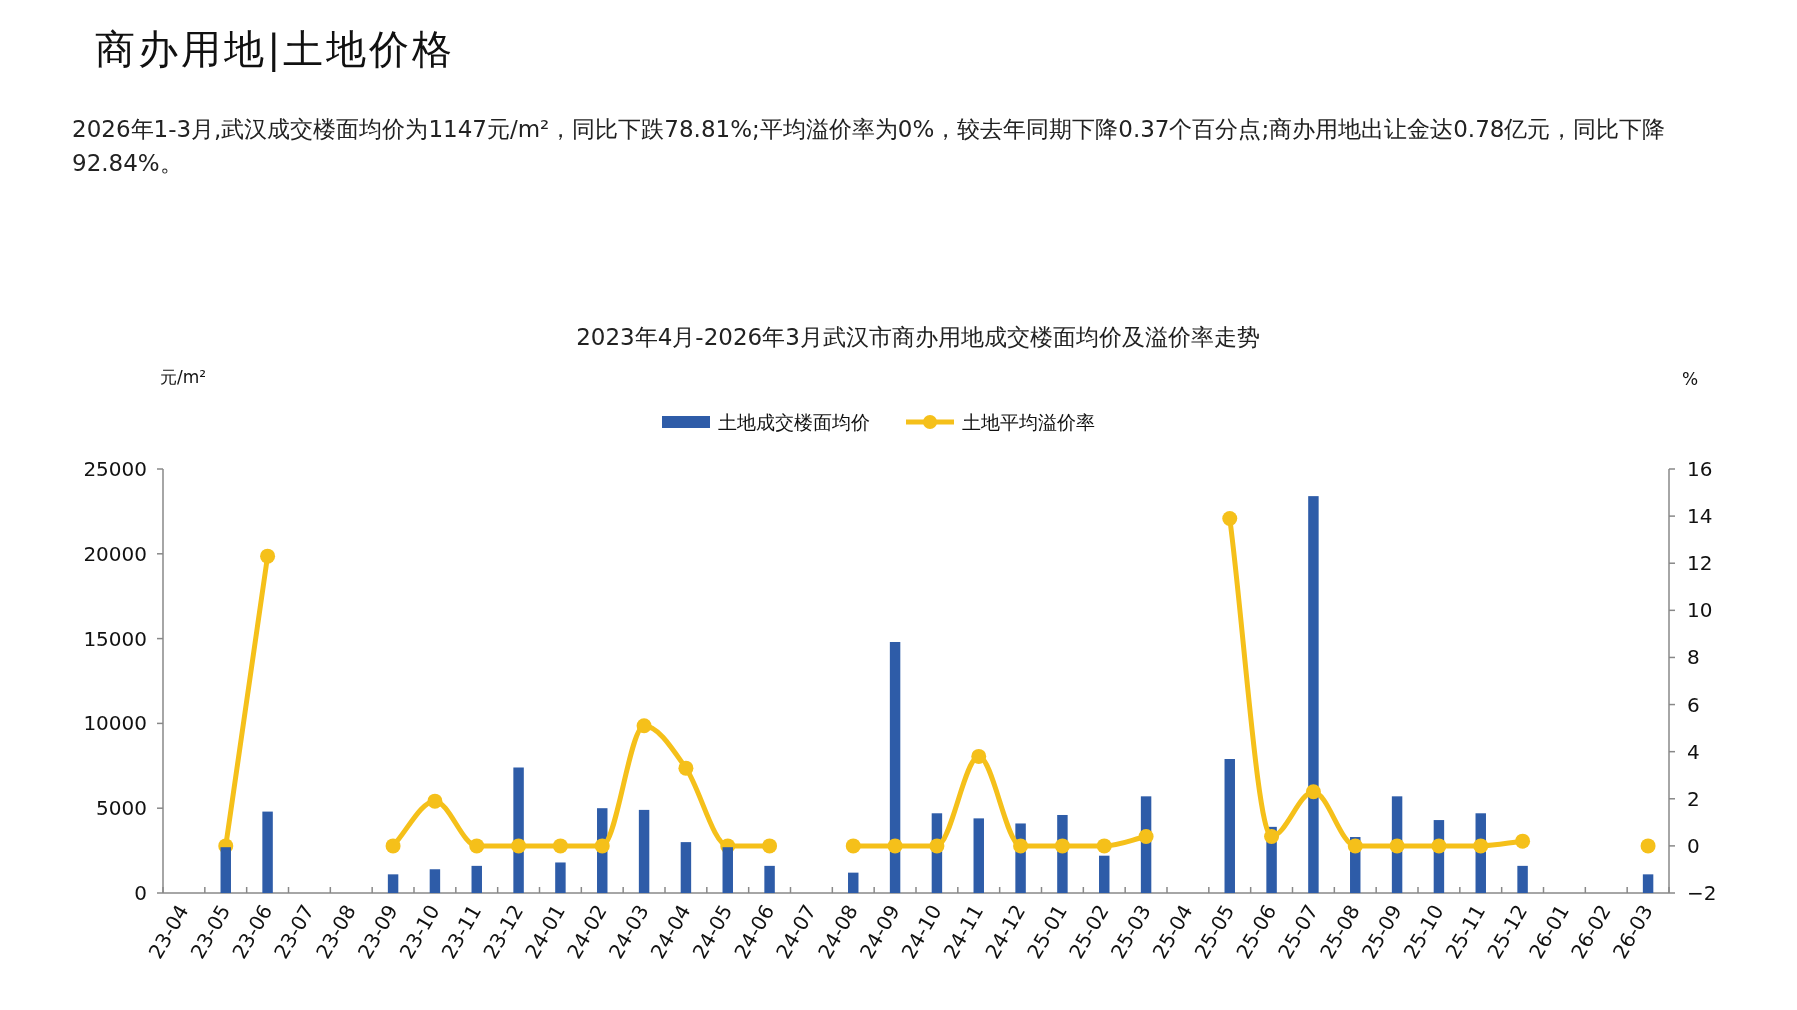  What do you see at coordinates (1700, 610) in the screenshot?
I see `y2-tick-label: 10` at bounding box center [1700, 610].